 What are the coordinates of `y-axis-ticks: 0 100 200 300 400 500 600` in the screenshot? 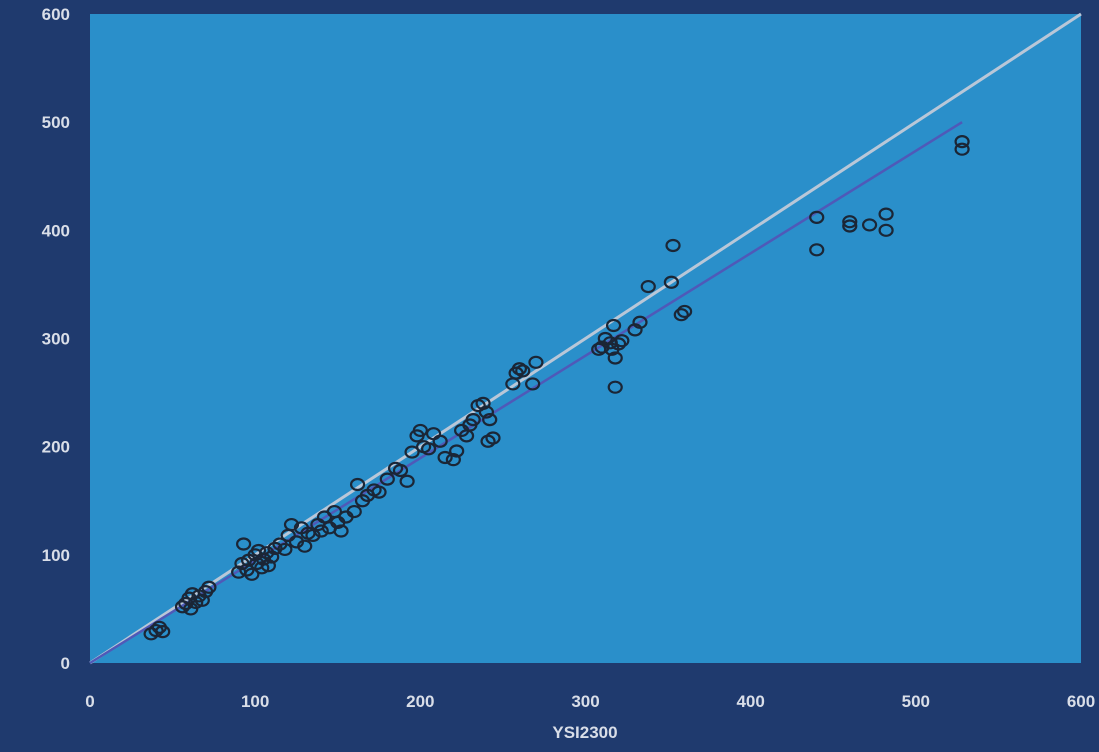 It's located at (56, 339).